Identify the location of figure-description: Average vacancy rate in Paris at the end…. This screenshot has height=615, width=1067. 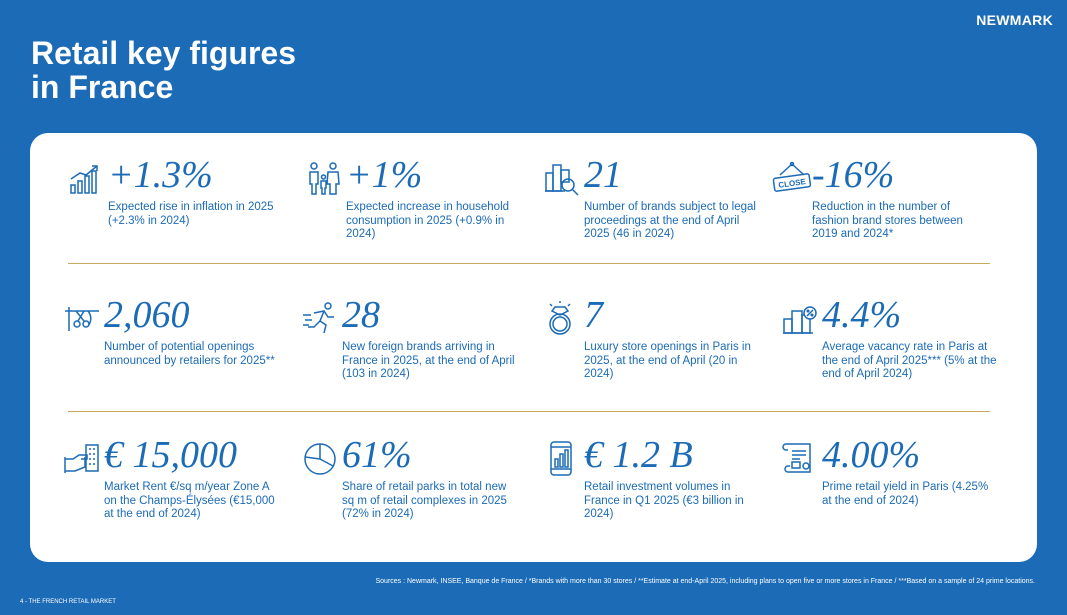
(909, 361).